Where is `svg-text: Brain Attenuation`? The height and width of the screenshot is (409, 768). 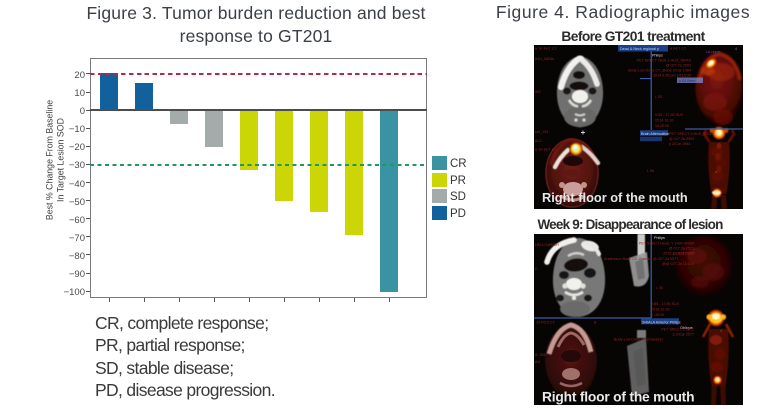 svg-text: Brain Attenuation is located at coordinates (655, 134).